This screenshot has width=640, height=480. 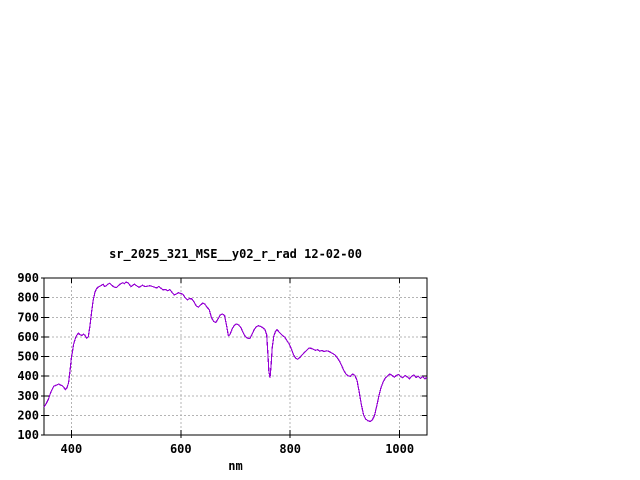 What do you see at coordinates (28, 298) in the screenshot?
I see `y-tick-label: 800` at bounding box center [28, 298].